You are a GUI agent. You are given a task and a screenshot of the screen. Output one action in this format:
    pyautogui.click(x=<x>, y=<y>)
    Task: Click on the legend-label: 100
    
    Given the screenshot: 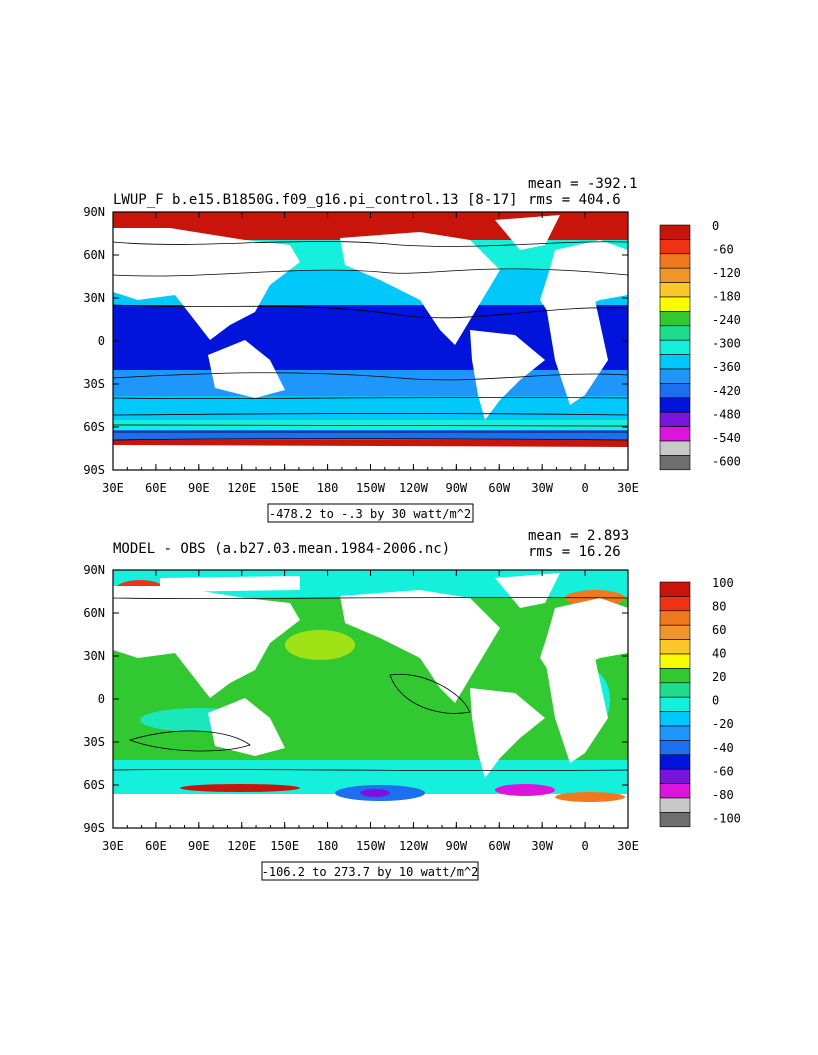 What is the action you would take?
    pyautogui.click(x=723, y=583)
    